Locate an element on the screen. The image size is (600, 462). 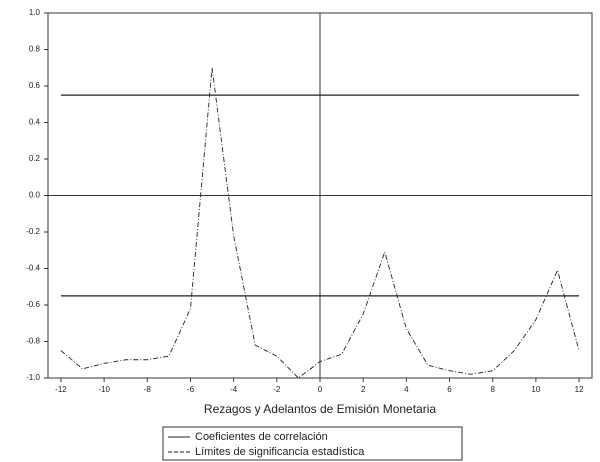
x-tick-label: 0 is located at coordinates (320, 389).